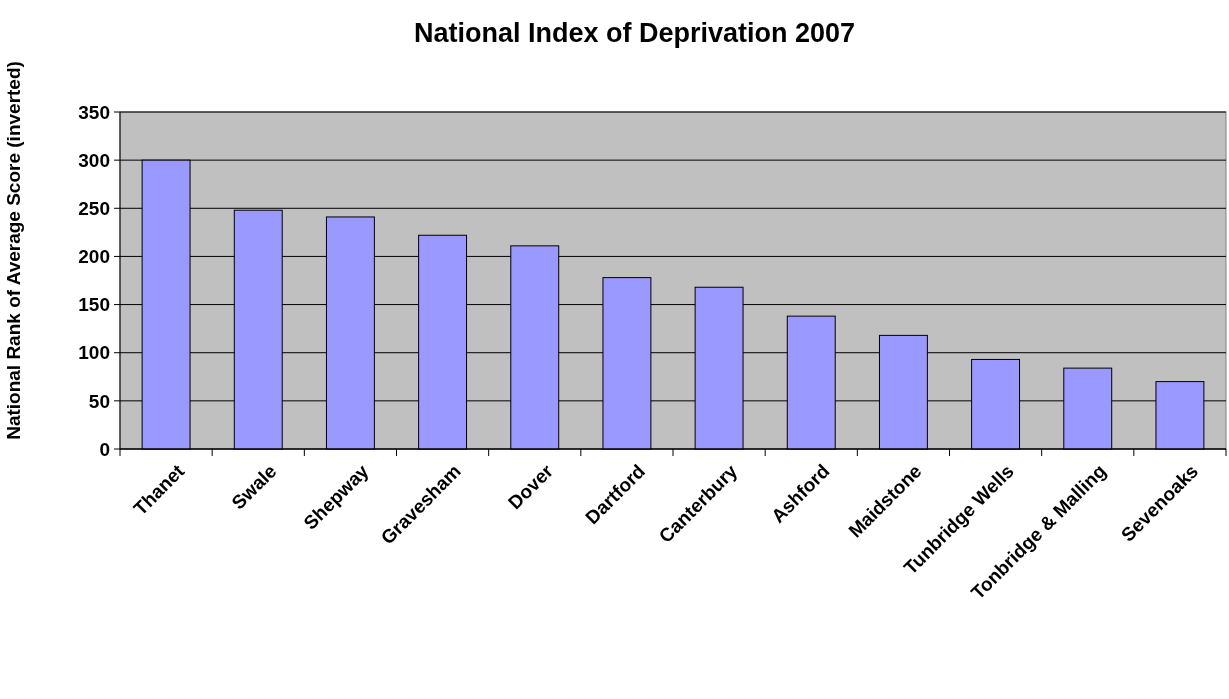 This screenshot has height=699, width=1229. Describe the element at coordinates (94, 112) in the screenshot. I see `y-tick-label: 350` at that location.